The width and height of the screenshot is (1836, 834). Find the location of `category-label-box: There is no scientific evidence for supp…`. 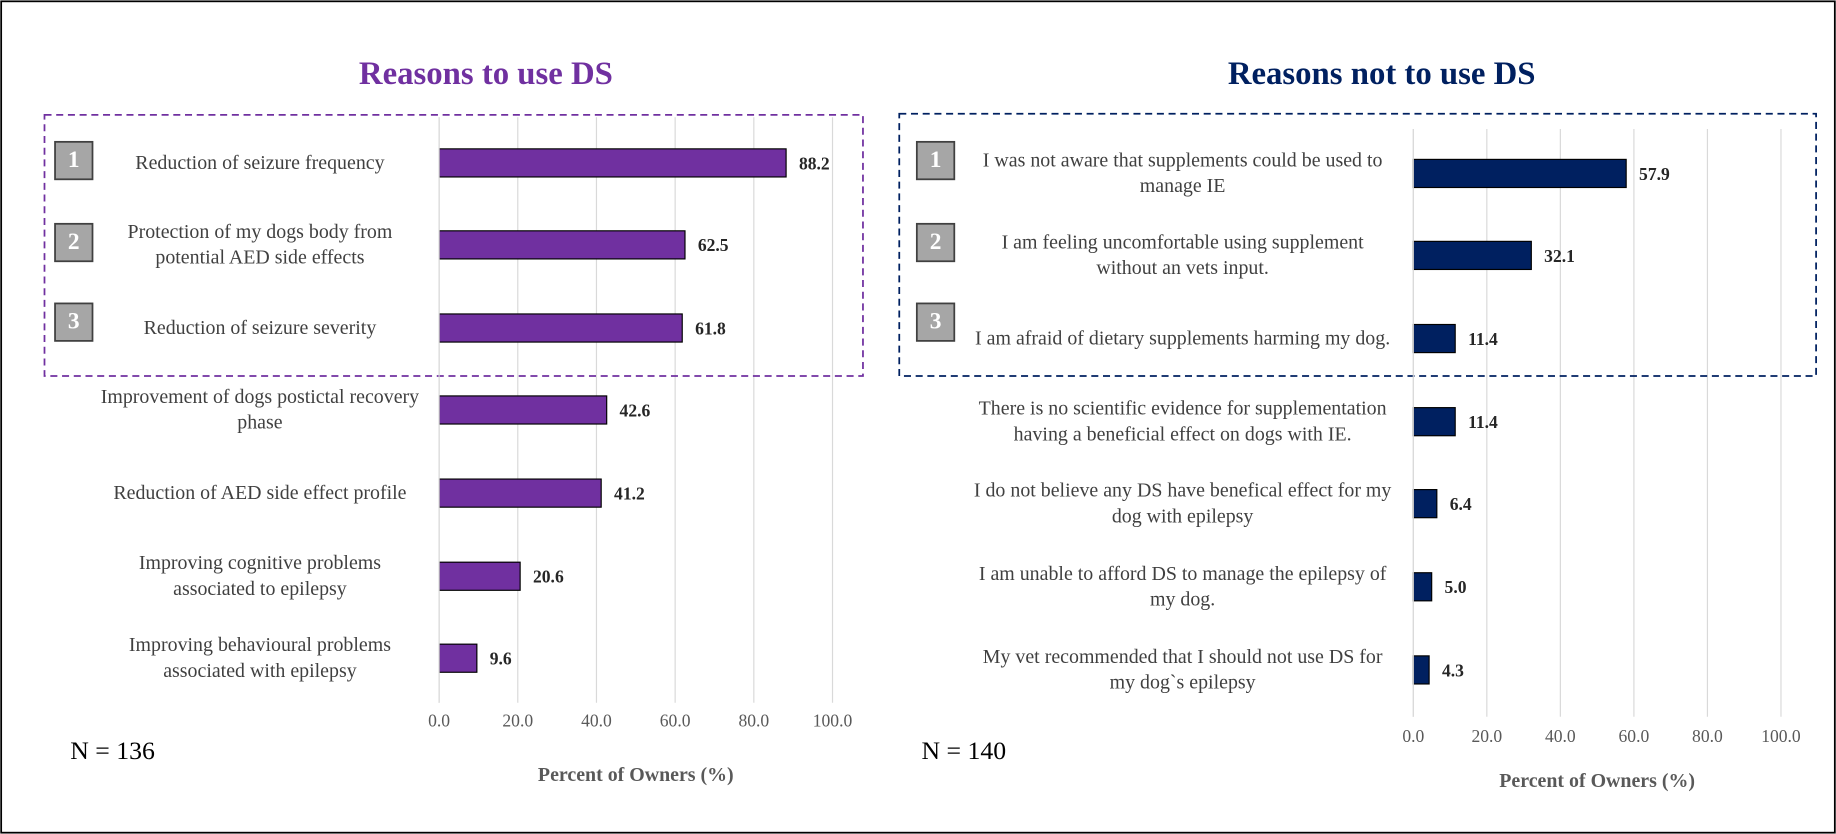

category-label-box: There is no scientific evidence for supp… is located at coordinates (1182, 421).